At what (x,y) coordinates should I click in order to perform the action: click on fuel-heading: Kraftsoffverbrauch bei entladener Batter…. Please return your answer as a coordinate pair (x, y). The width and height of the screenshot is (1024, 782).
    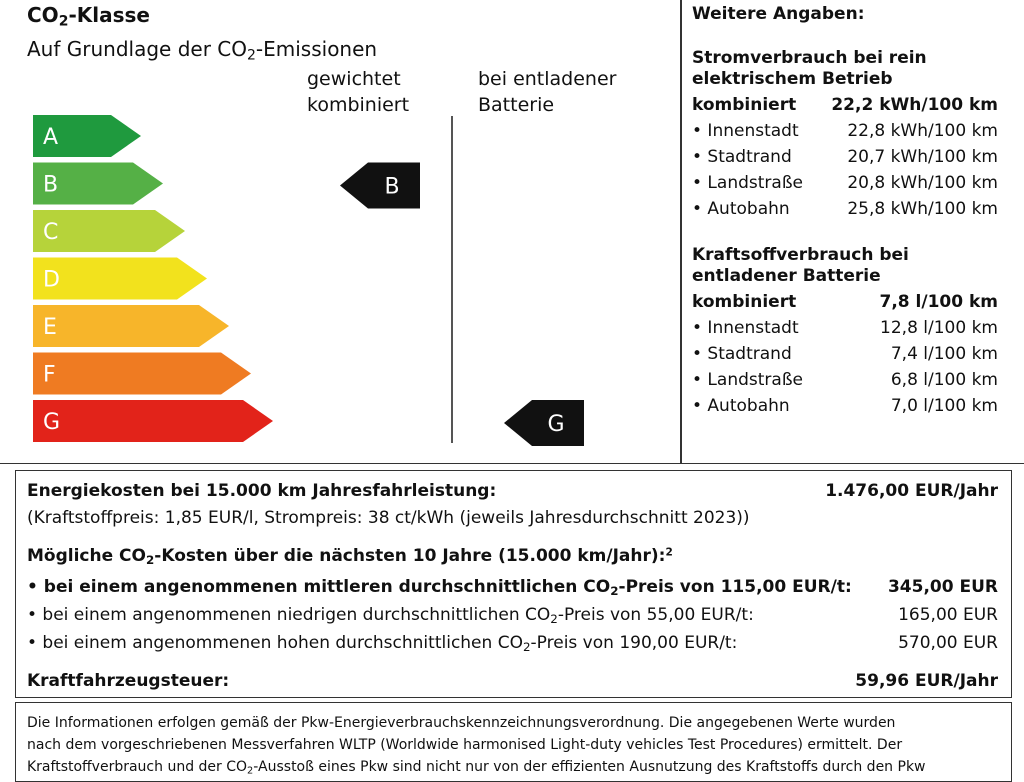
    Looking at the image, I should click on (800, 266).